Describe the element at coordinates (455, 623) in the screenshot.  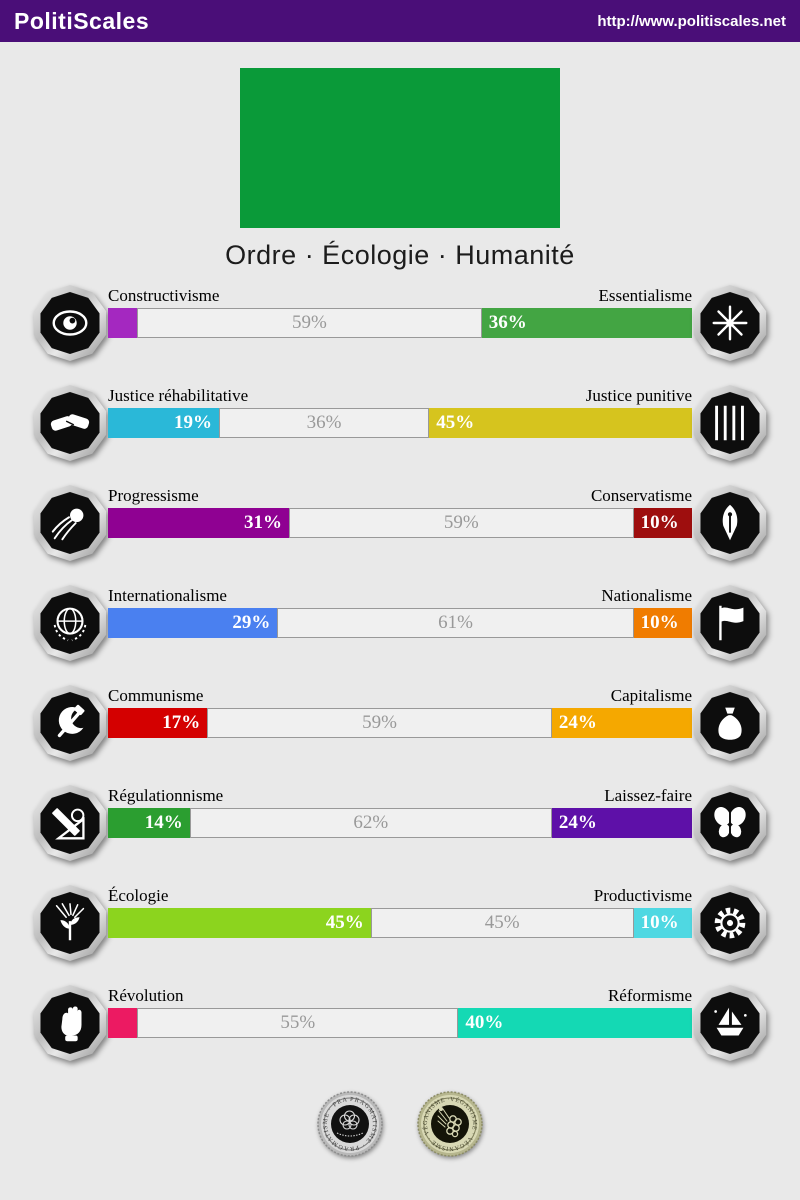
I see `middle-segment: 61%` at that location.